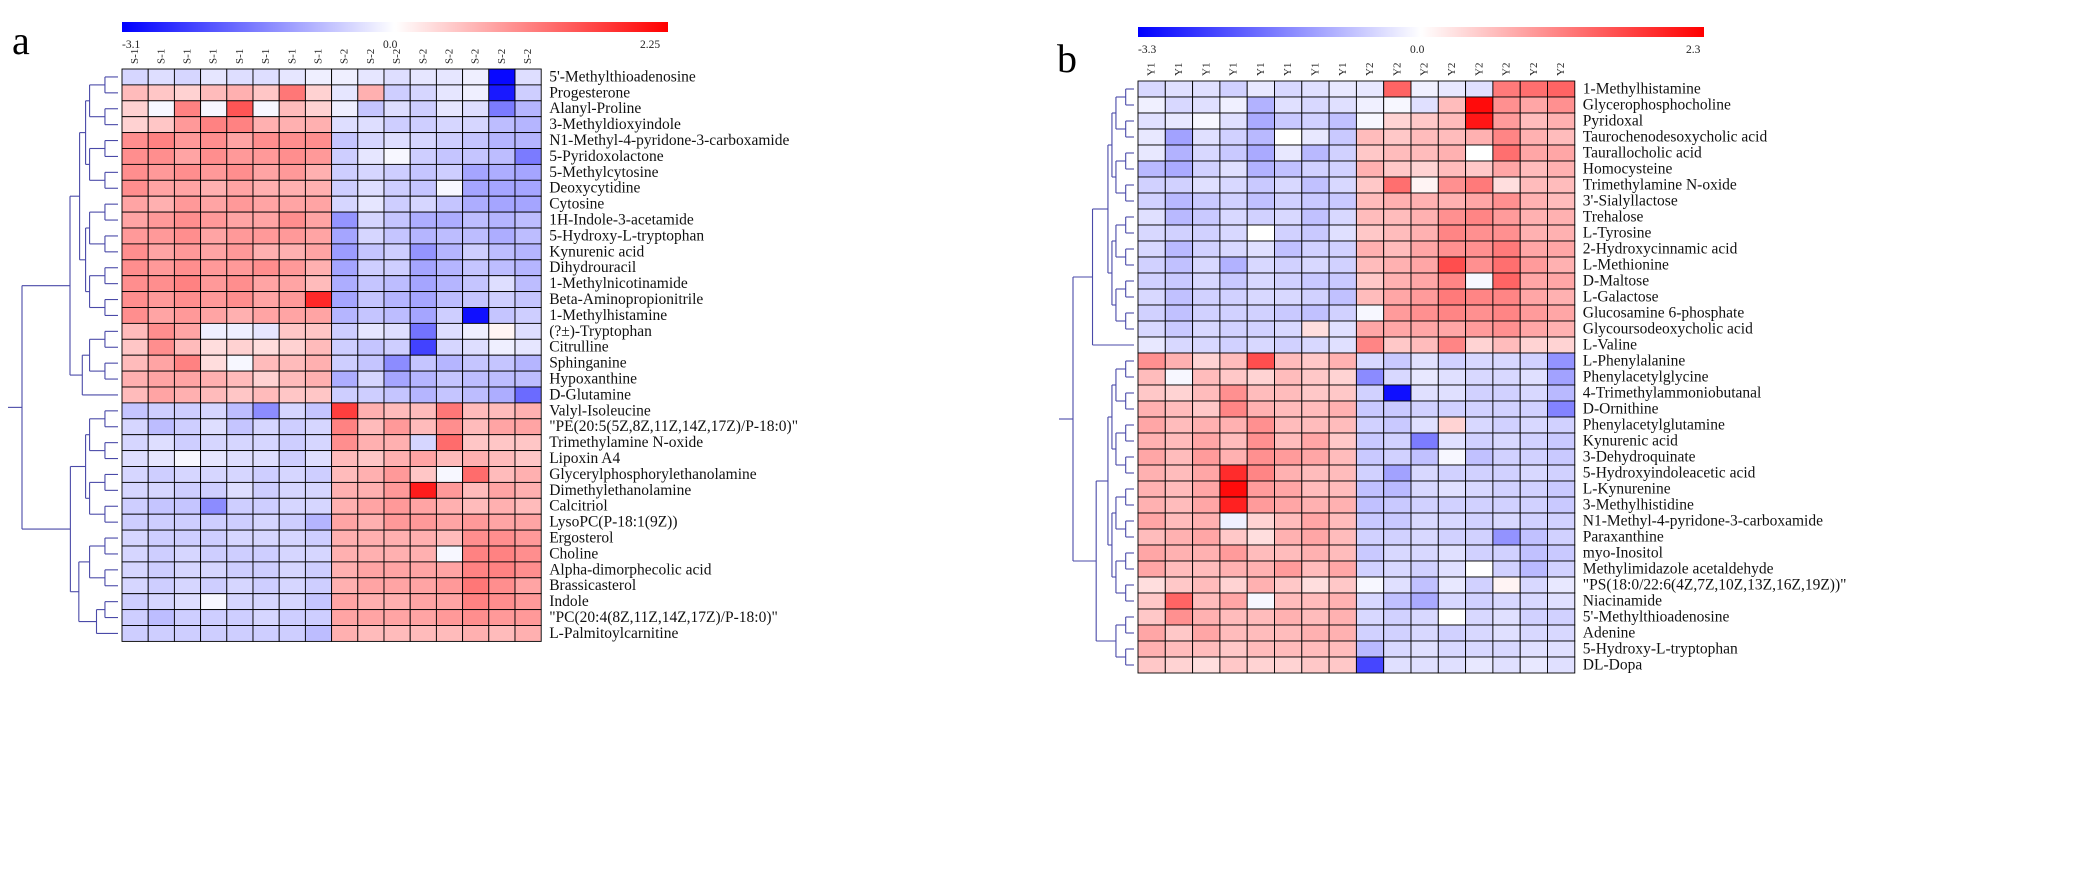 The height and width of the screenshot is (885, 2084). I want to click on row-label: Taurallocholic acid, so click(1642, 152).